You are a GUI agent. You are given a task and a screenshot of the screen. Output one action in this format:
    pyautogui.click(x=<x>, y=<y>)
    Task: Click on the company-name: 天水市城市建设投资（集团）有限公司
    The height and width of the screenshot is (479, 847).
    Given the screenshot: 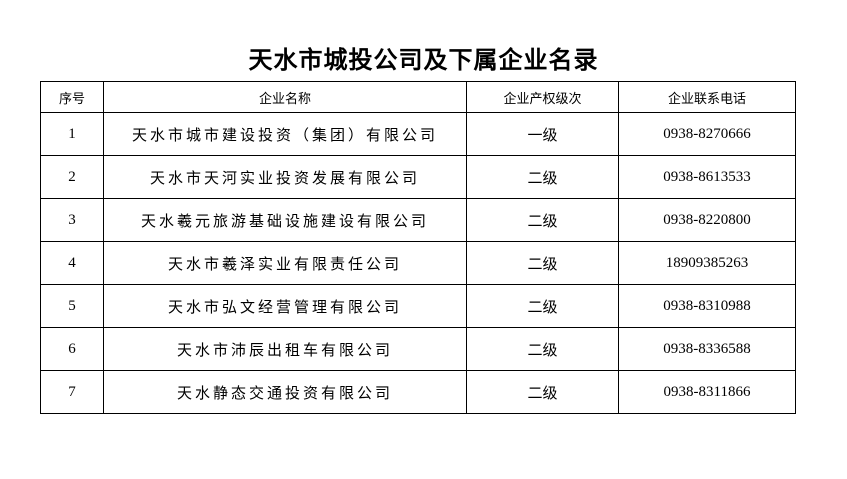 What is the action you would take?
    pyautogui.click(x=285, y=134)
    